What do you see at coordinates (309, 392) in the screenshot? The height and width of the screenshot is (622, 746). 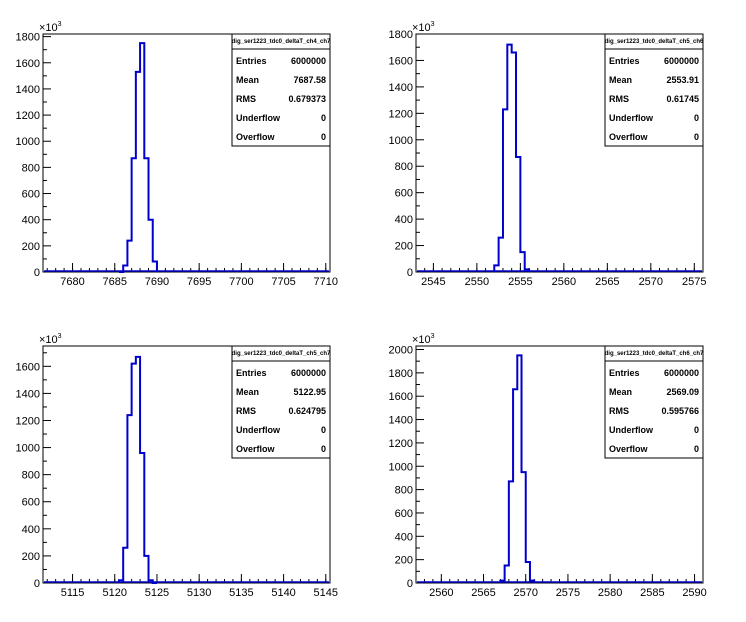 I see `stats-mean-value: 5122.95` at bounding box center [309, 392].